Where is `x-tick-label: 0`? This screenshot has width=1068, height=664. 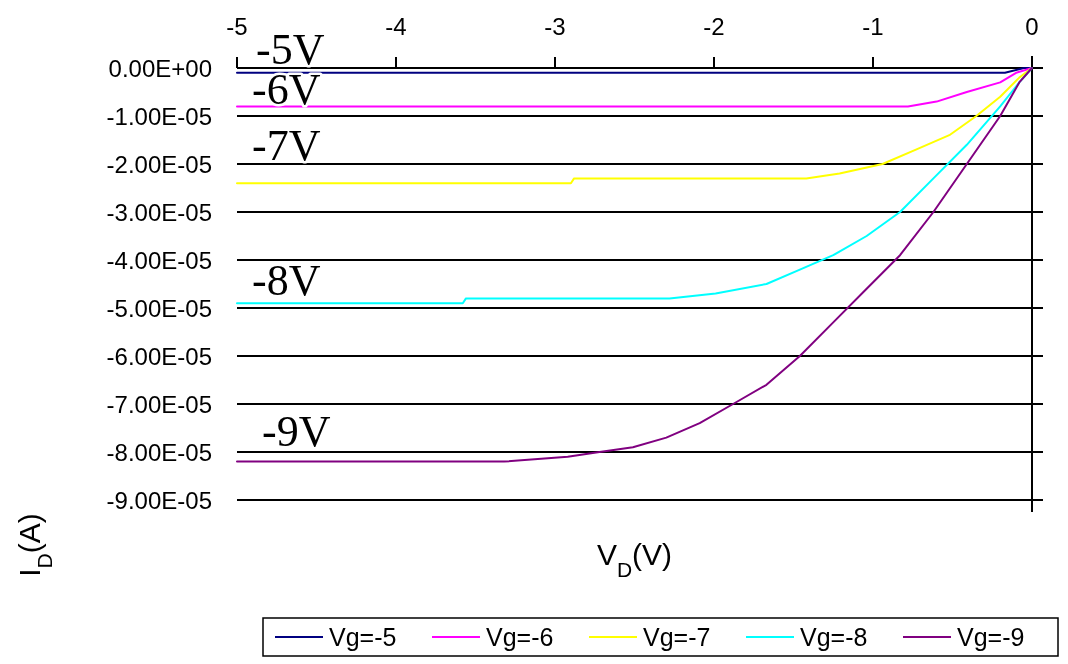
x-tick-label: 0 is located at coordinates (1032, 26).